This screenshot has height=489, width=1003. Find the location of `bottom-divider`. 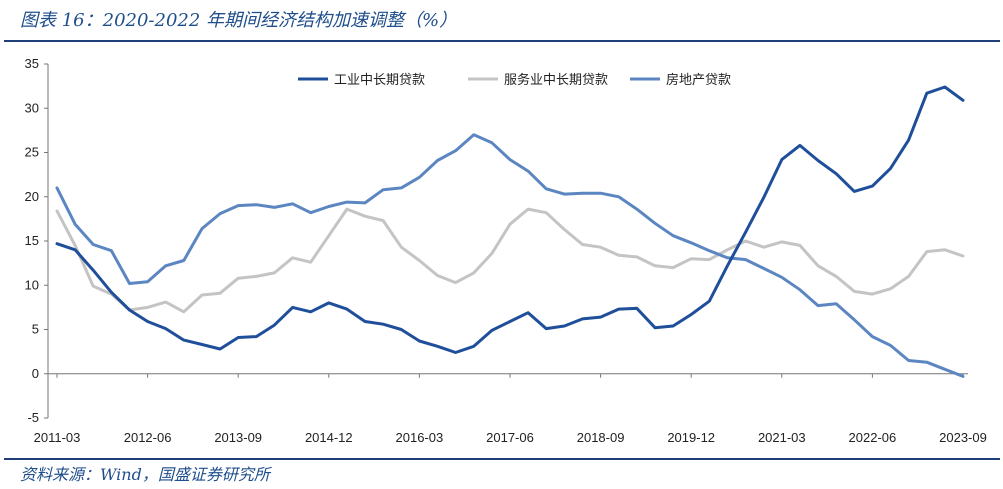

bottom-divider is located at coordinates (502, 459).